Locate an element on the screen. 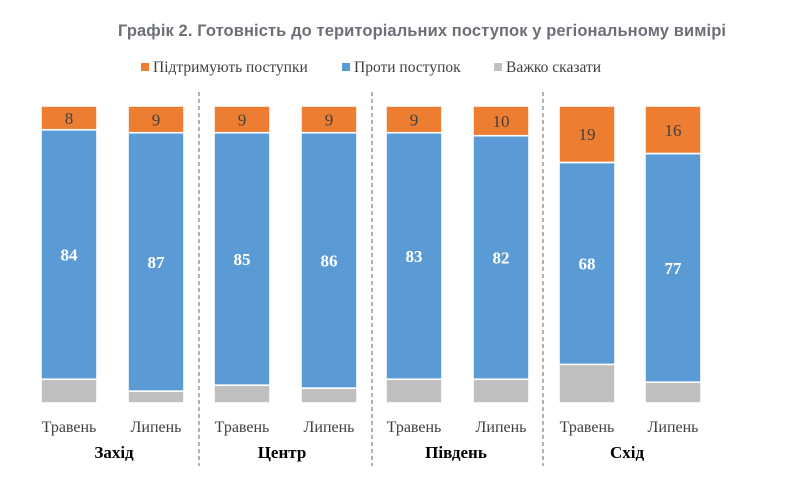 This screenshot has width=812, height=480. data-label-support: 19 is located at coordinates (587, 134).